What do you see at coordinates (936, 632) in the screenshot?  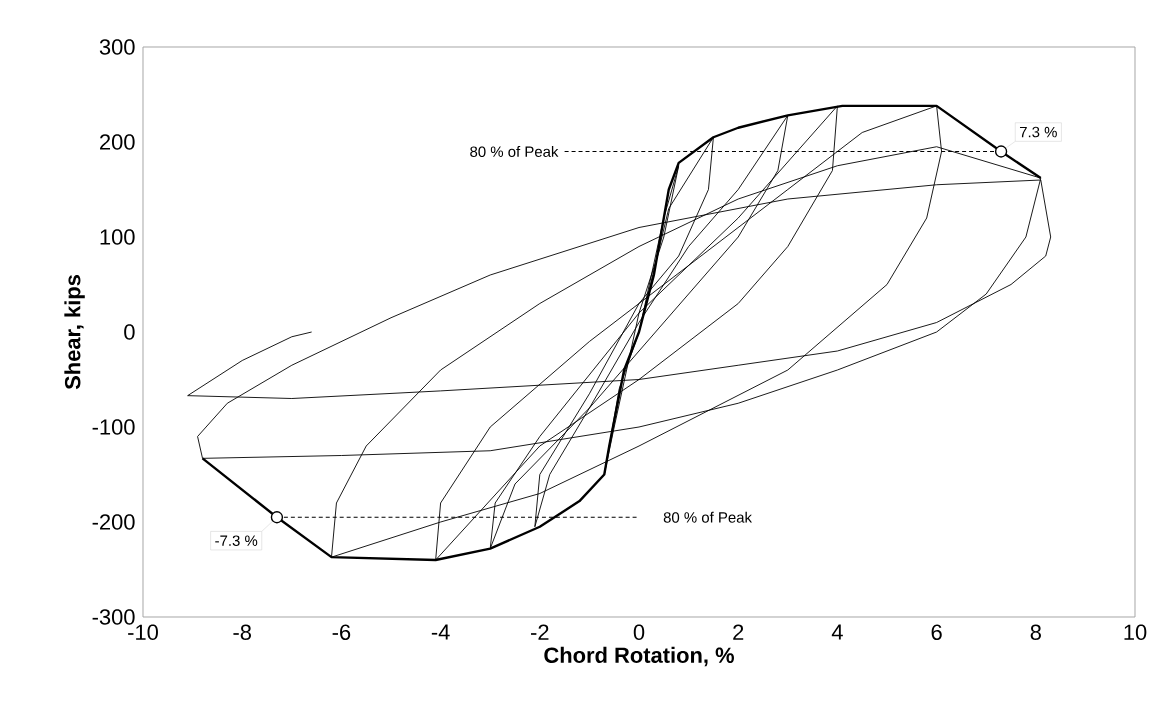 I see `x-tick-label: 6` at bounding box center [936, 632].